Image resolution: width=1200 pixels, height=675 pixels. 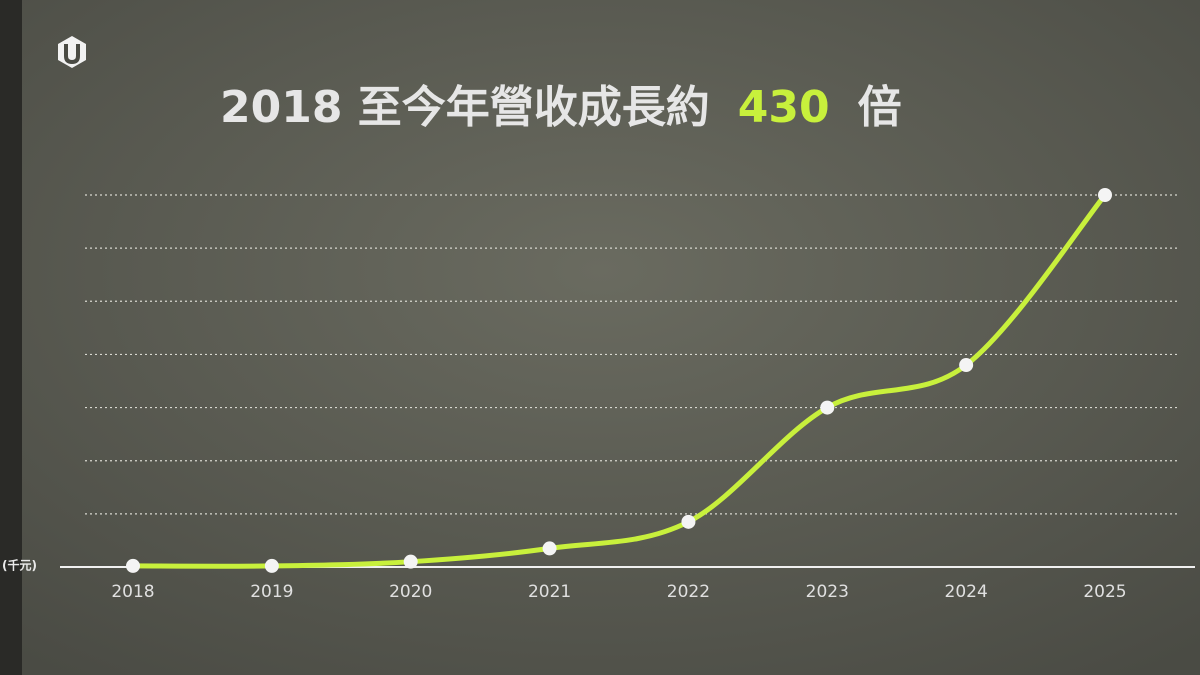 I want to click on x-tick-label: 2020, so click(x=410, y=592).